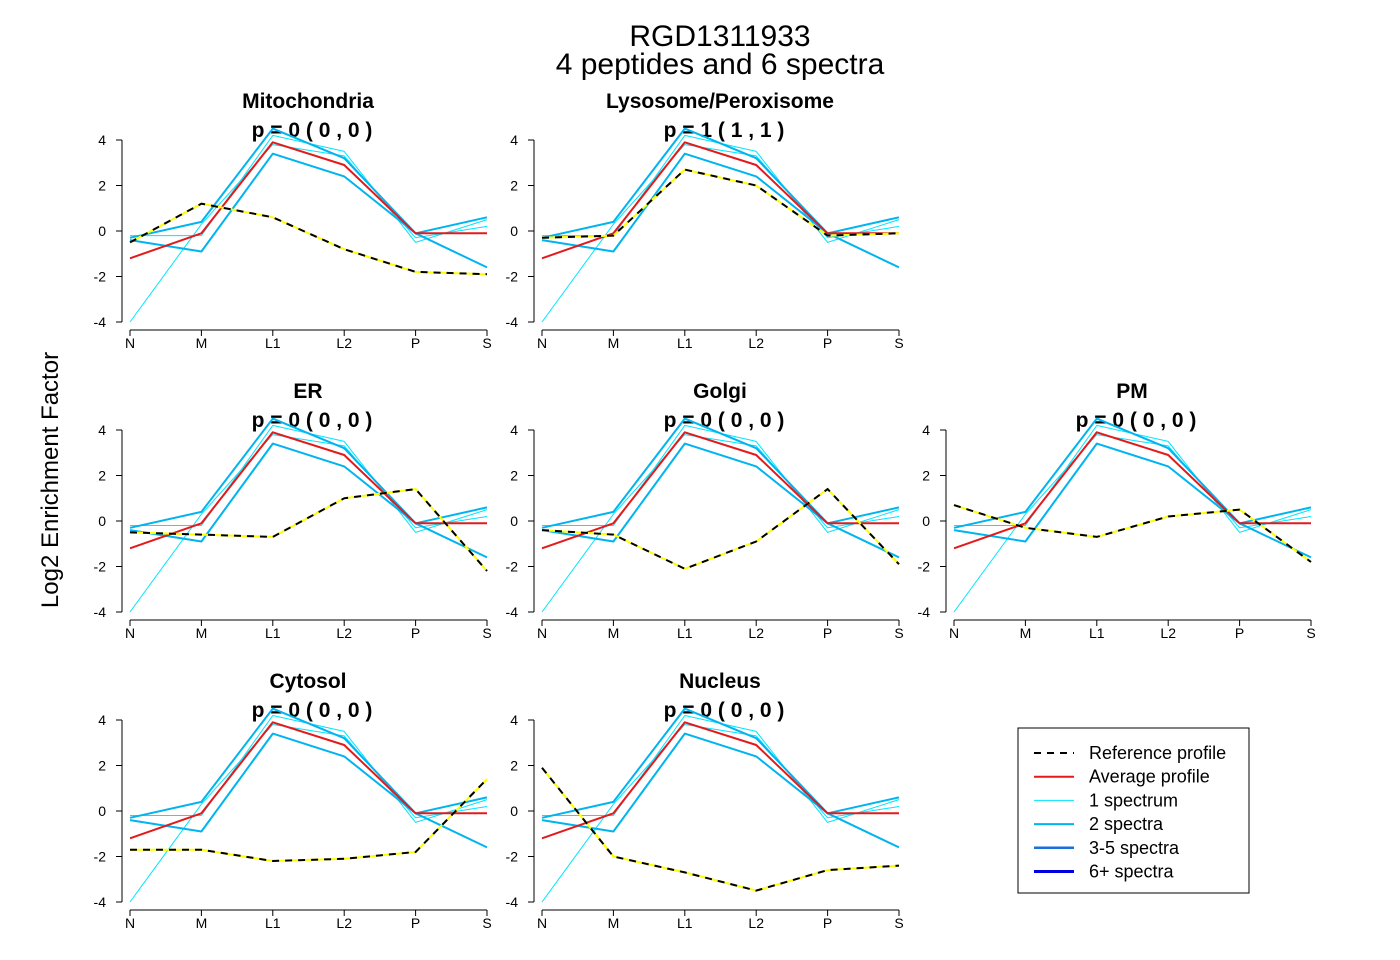 The image size is (1400, 960). Describe the element at coordinates (1132, 391) in the screenshot. I see `panel-title: PM` at that location.